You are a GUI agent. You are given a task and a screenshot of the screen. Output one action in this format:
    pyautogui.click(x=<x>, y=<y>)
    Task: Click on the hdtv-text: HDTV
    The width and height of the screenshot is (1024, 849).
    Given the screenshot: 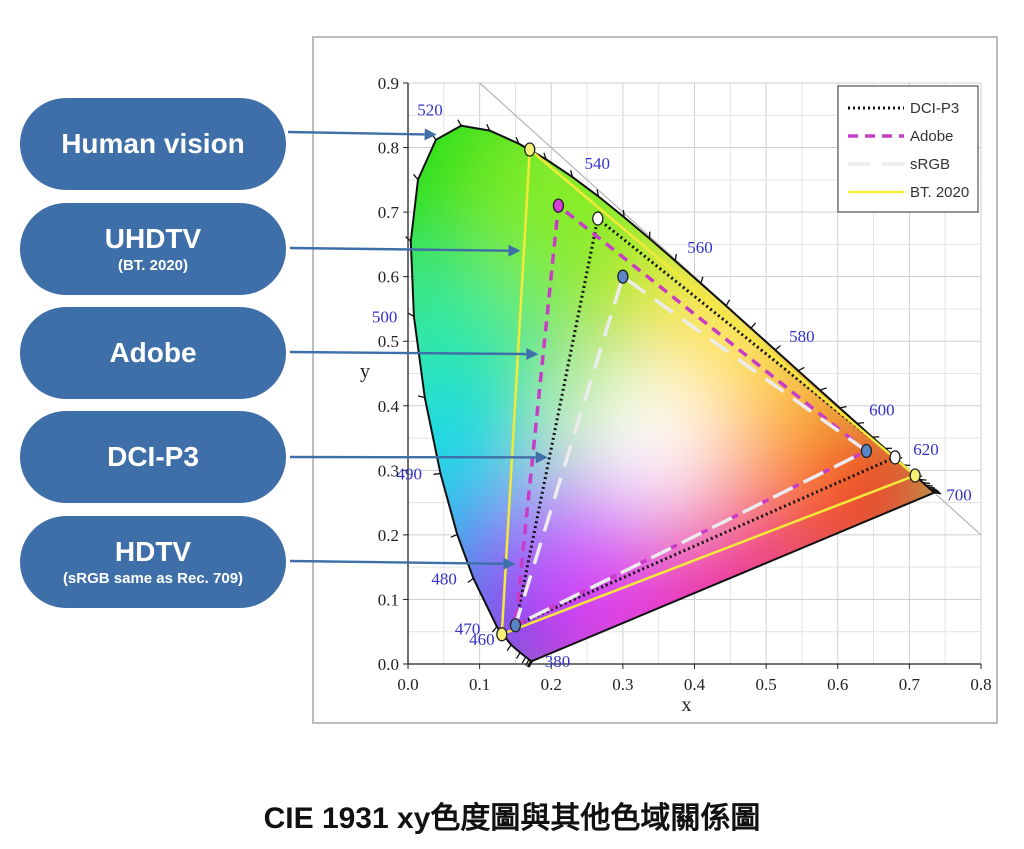 What is the action you would take?
    pyautogui.click(x=153, y=551)
    